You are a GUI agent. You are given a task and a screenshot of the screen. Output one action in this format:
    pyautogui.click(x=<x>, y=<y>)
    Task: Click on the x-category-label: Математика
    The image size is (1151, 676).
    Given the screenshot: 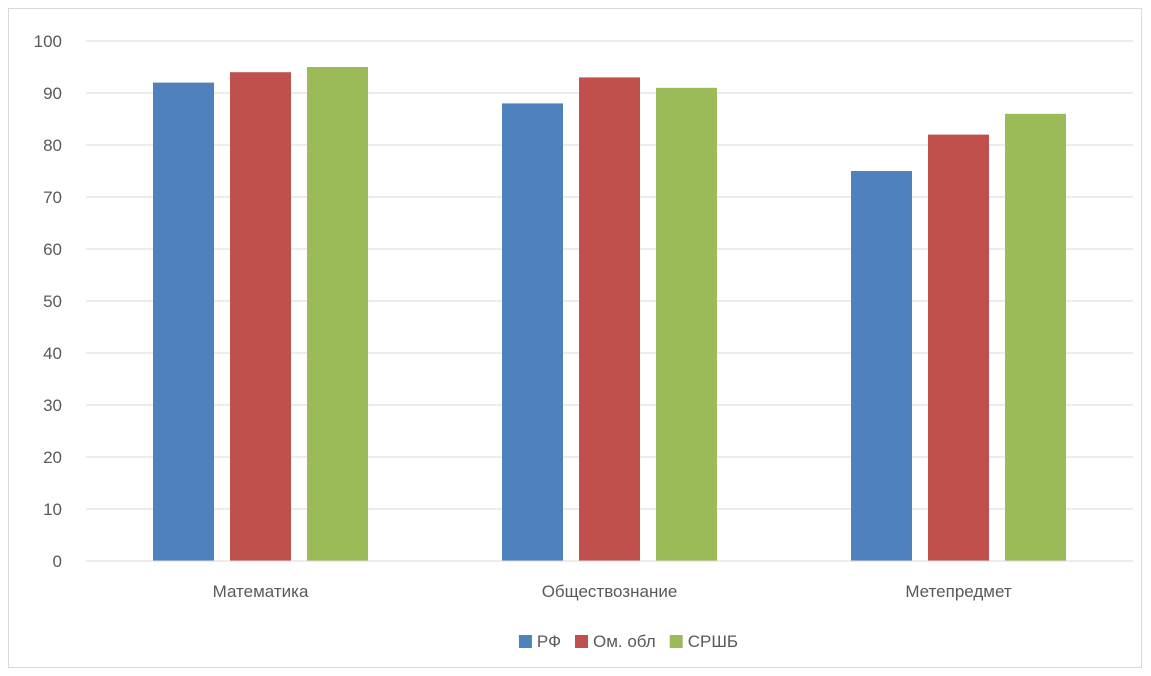 What is the action you would take?
    pyautogui.click(x=261, y=591)
    